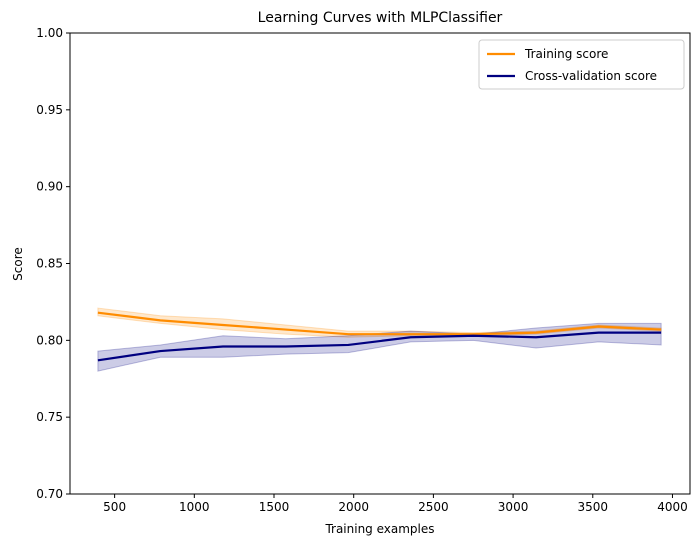 This screenshot has height=547, width=700. I want to click on x-tick-label: 1000, so click(194, 507).